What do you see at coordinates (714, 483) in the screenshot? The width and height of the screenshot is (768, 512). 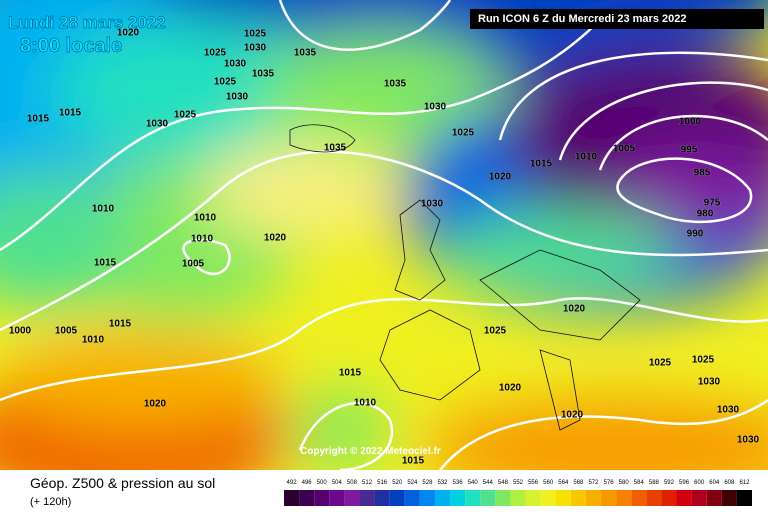 I see `scale-label: 604` at bounding box center [714, 483].